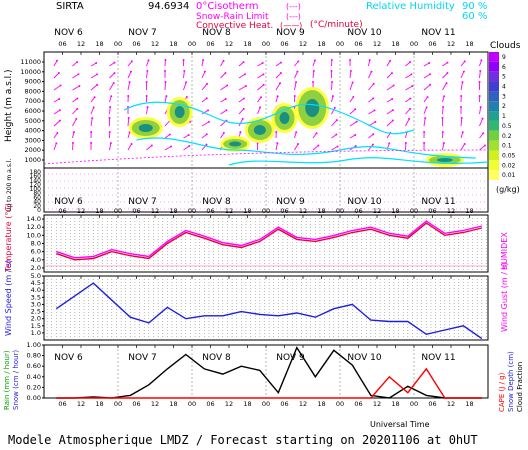 The height and width of the screenshot is (450, 528). I want to click on wind-tick: 1.5, so click(36, 326).